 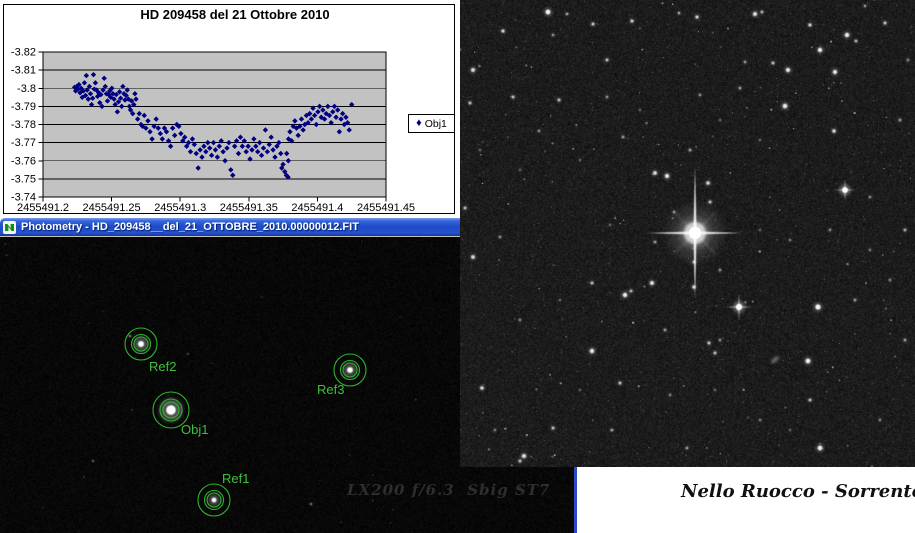 What do you see at coordinates (162, 366) in the screenshot?
I see `svg-text: Ref2` at bounding box center [162, 366].